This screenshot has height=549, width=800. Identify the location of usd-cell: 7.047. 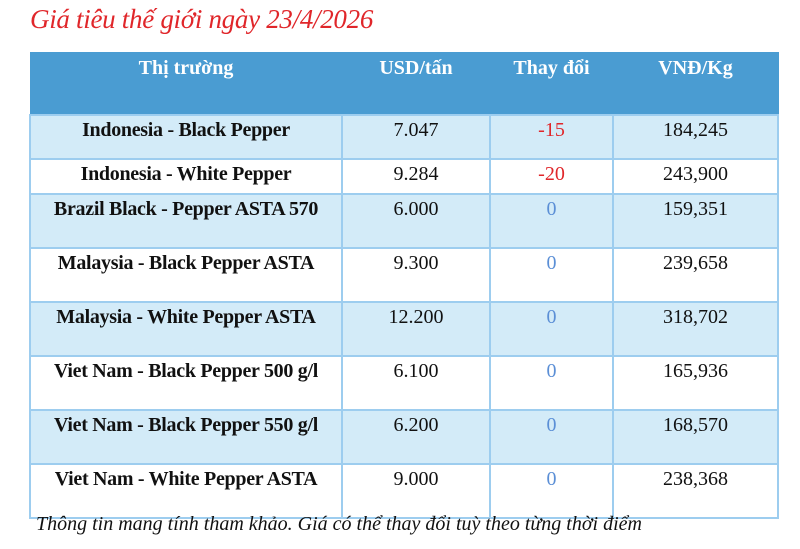
(416, 137).